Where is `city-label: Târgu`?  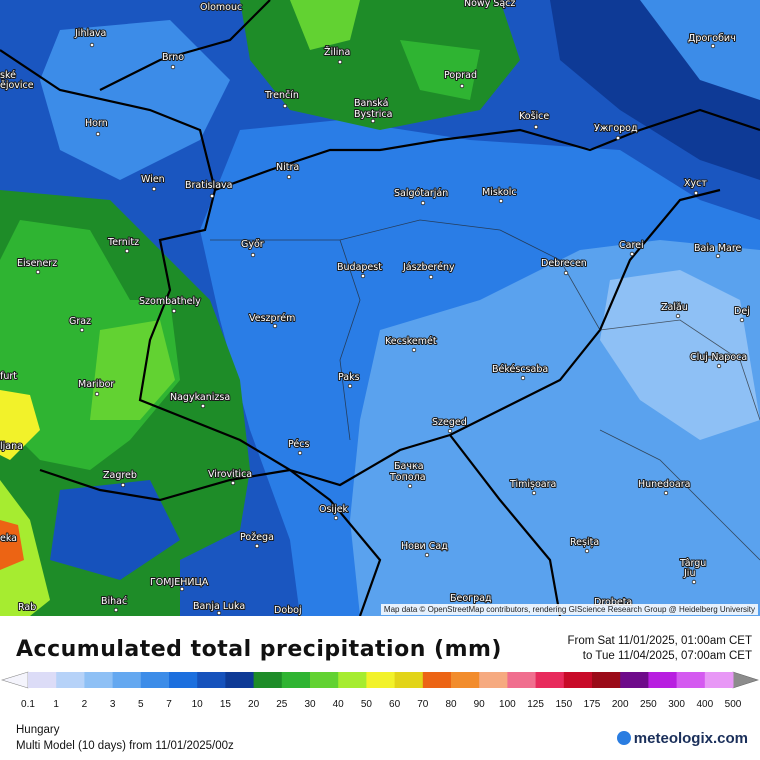
city-label: Târgu is located at coordinates (692, 563).